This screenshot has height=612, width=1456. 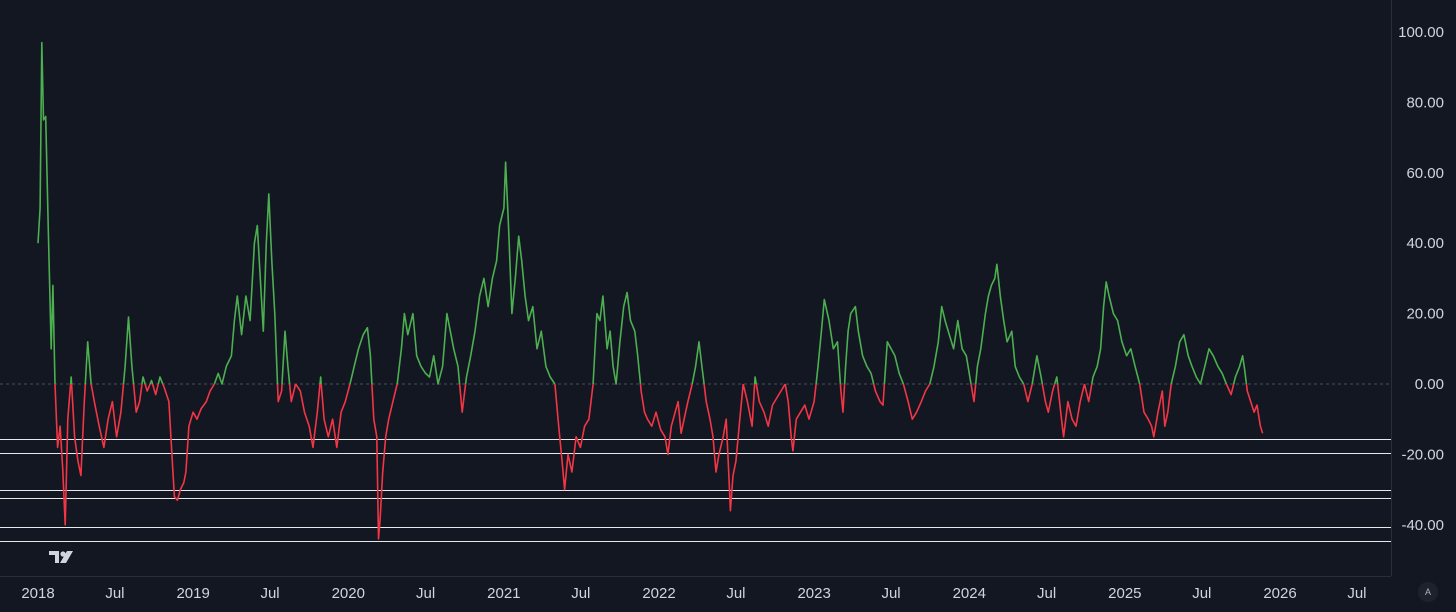 What do you see at coordinates (1422, 525) in the screenshot?
I see `y-tick-label: -40.00` at bounding box center [1422, 525].